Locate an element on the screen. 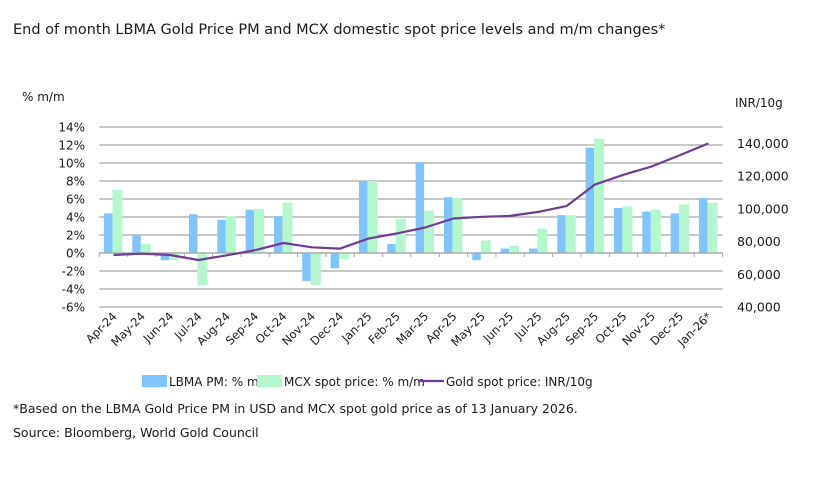 Image resolution: width=838 pixels, height=484 pixels. left-axis-tick-label: 10% is located at coordinates (71, 164).